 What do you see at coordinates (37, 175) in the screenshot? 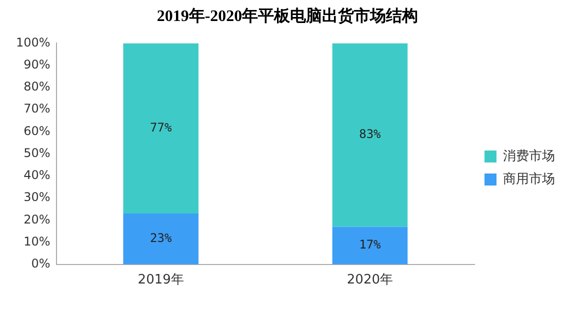
I see `y-tick-label: 40%` at bounding box center [37, 175].